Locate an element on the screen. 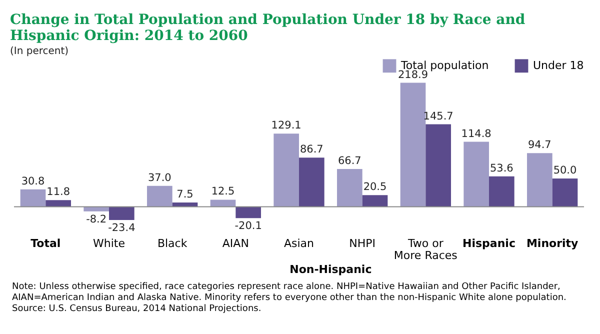 The image size is (600, 334). x-tick-label: NHPI is located at coordinates (362, 243).